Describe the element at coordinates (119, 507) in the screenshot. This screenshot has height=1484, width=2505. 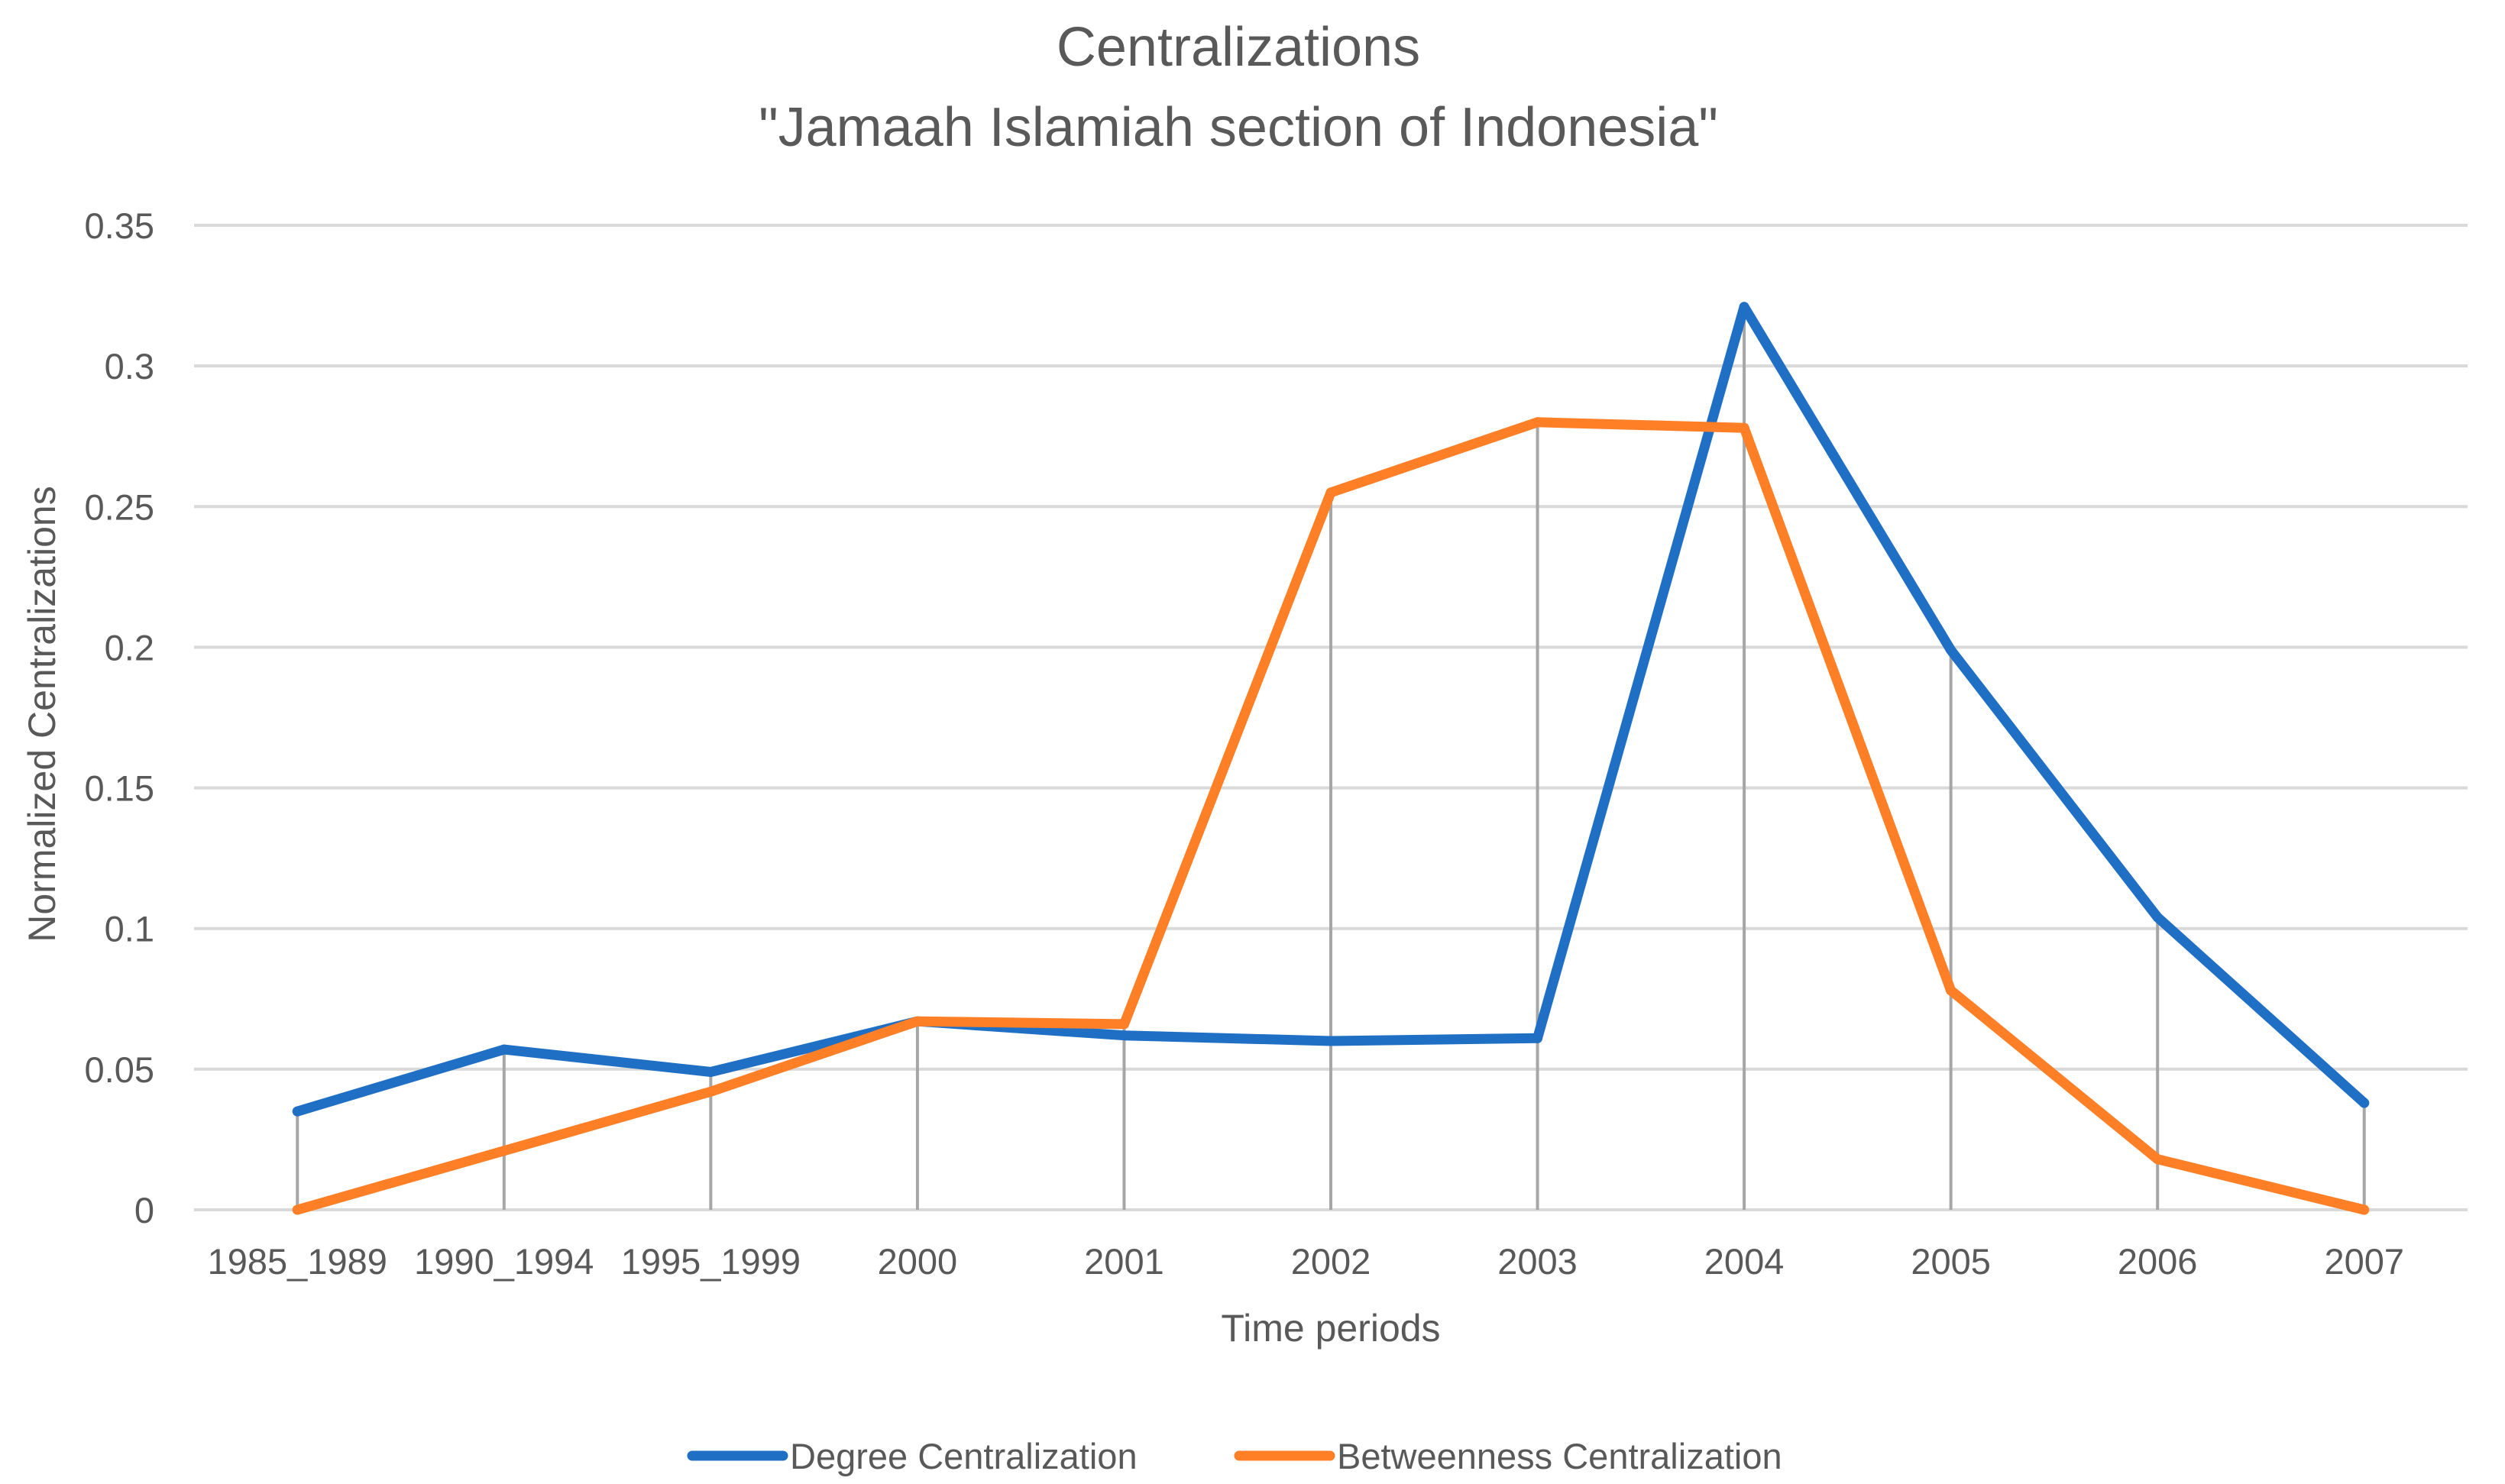
I see `y-tick-label: 0.25` at that location.